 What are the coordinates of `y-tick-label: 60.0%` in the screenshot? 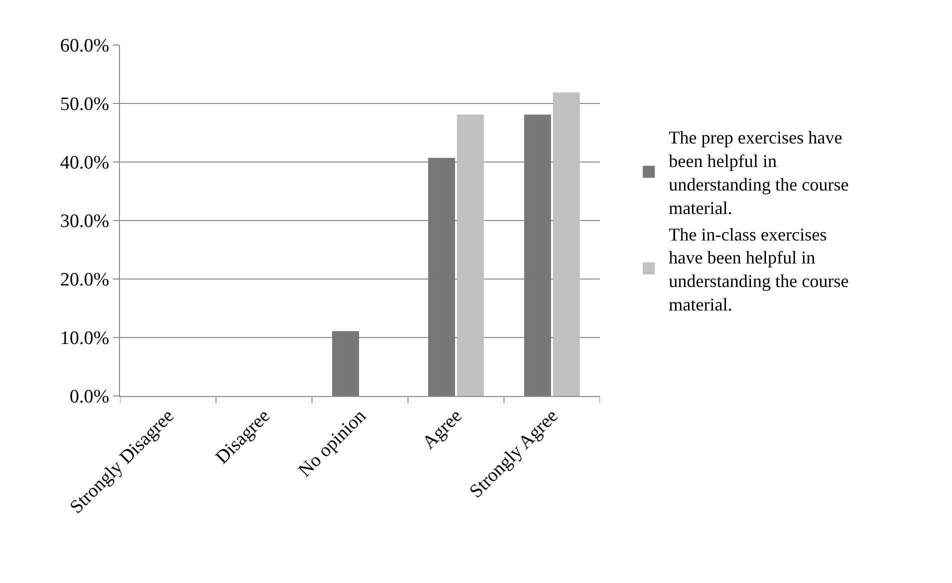 It's located at (85, 46).